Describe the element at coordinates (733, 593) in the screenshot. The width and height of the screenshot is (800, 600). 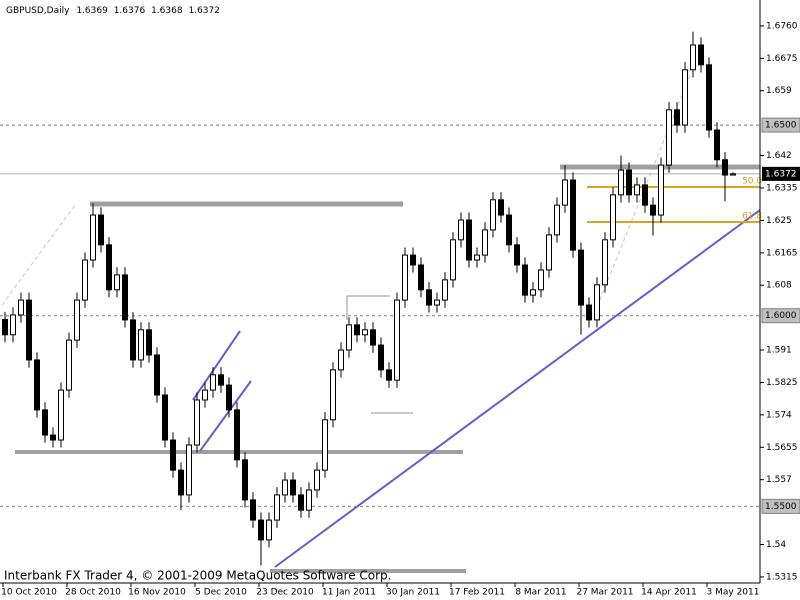
I see `x-tick-label: 3 May 2011` at that location.